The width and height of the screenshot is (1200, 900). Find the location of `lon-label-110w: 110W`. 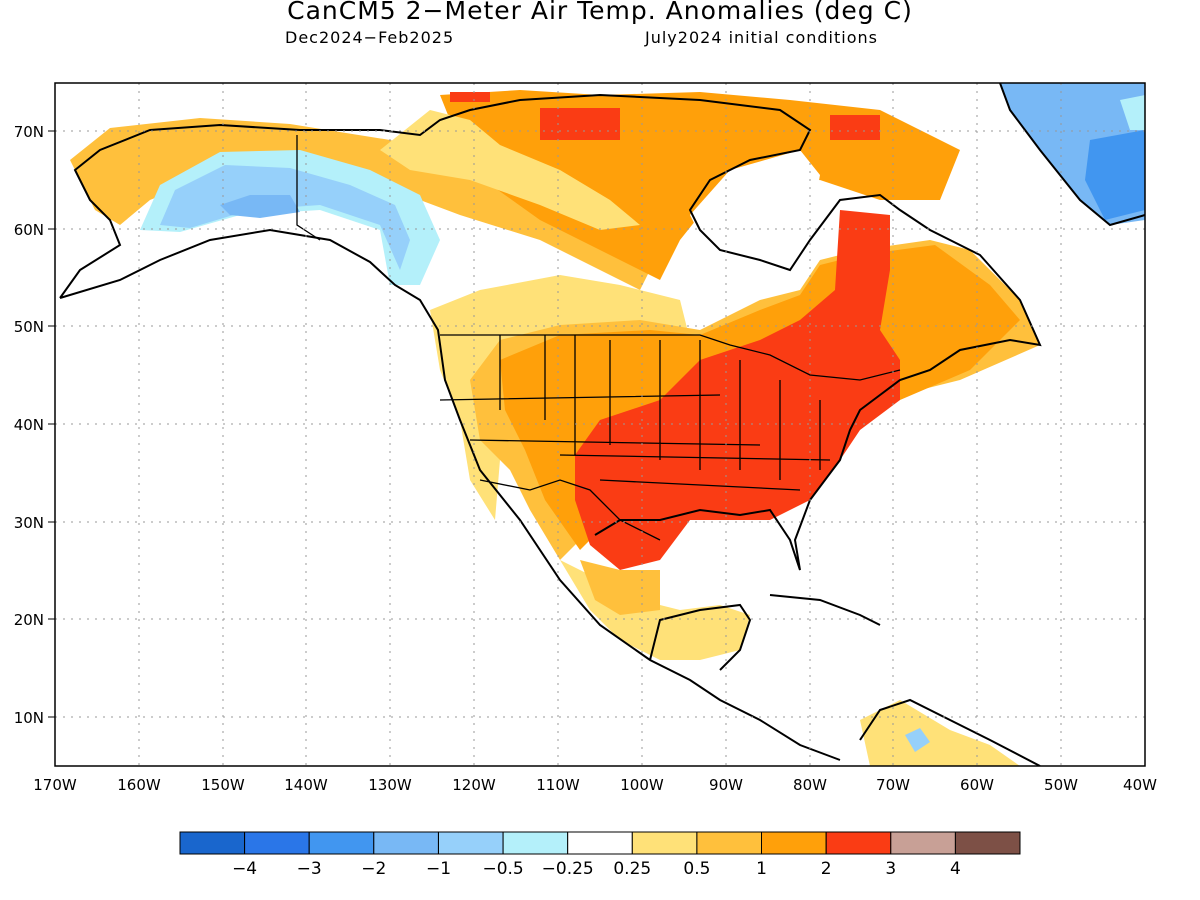

lon-label-110w: 110W is located at coordinates (558, 785).